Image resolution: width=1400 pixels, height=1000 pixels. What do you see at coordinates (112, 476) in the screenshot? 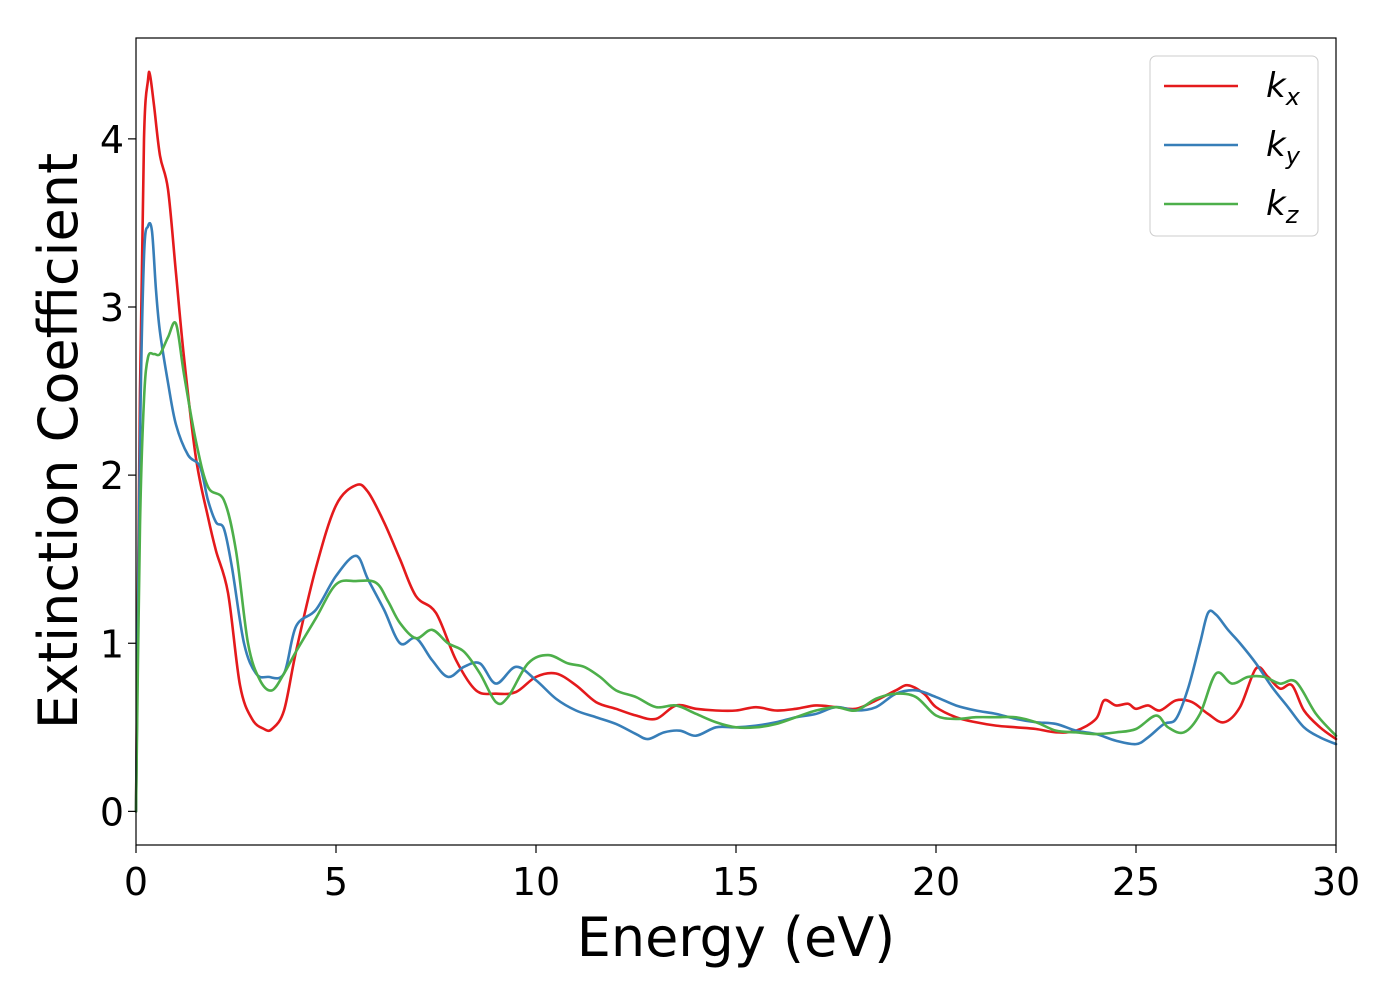
I see `y-tick-label: 2` at bounding box center [112, 476].